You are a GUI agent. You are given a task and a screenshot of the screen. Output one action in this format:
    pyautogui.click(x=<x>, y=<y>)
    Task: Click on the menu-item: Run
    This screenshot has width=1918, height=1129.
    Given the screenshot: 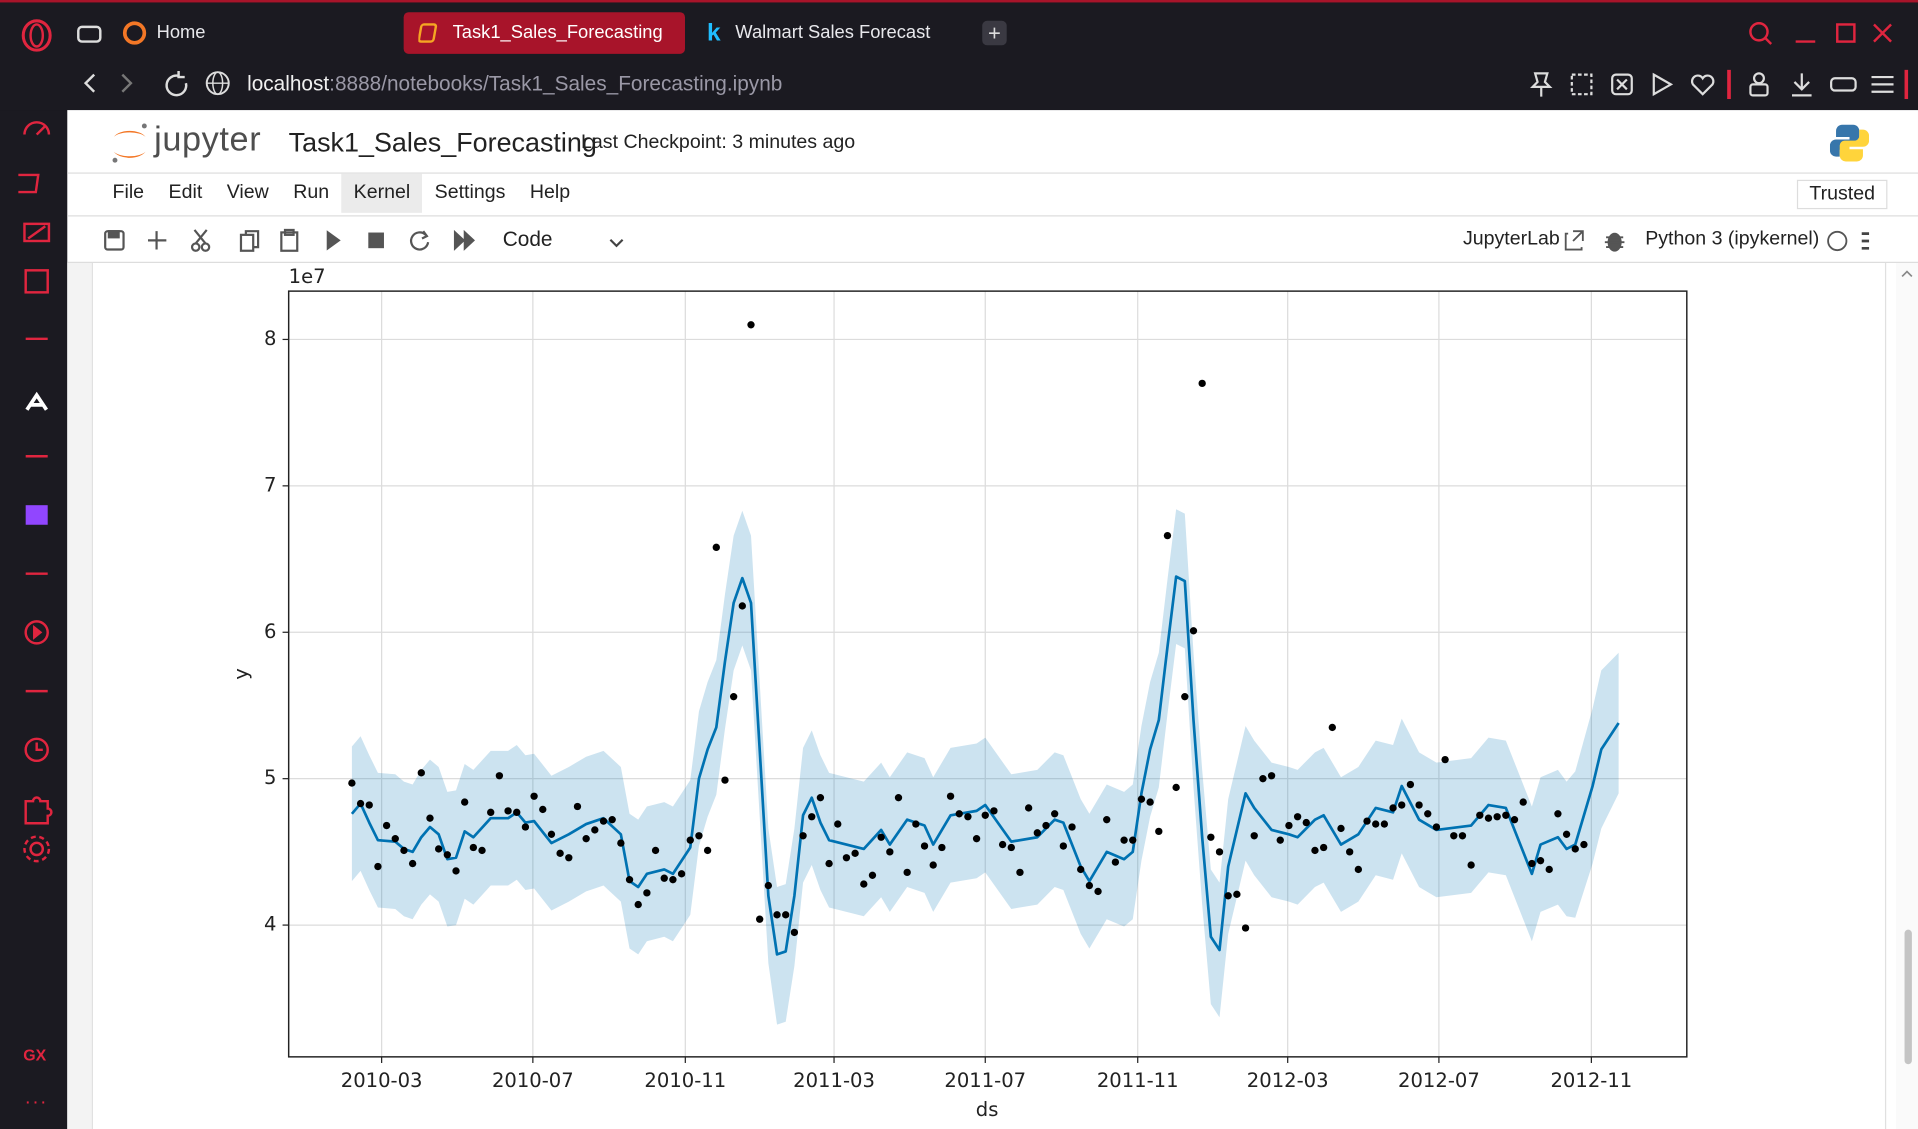 What is the action you would take?
    pyautogui.click(x=311, y=193)
    